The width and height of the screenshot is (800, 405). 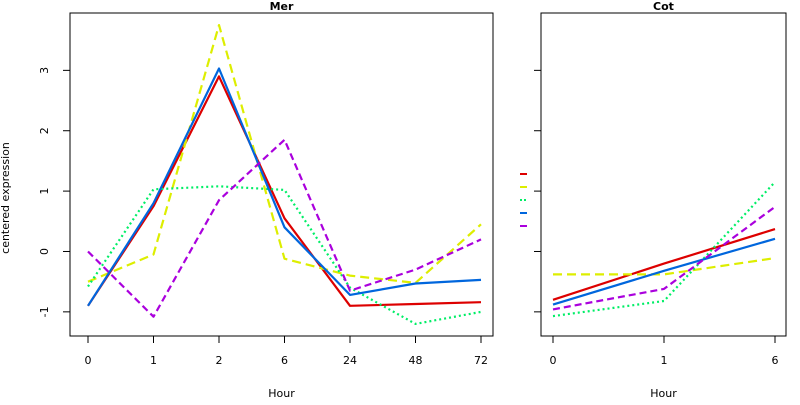 What do you see at coordinates (6, 198) in the screenshot?
I see `y-axis-title: centered expression` at bounding box center [6, 198].